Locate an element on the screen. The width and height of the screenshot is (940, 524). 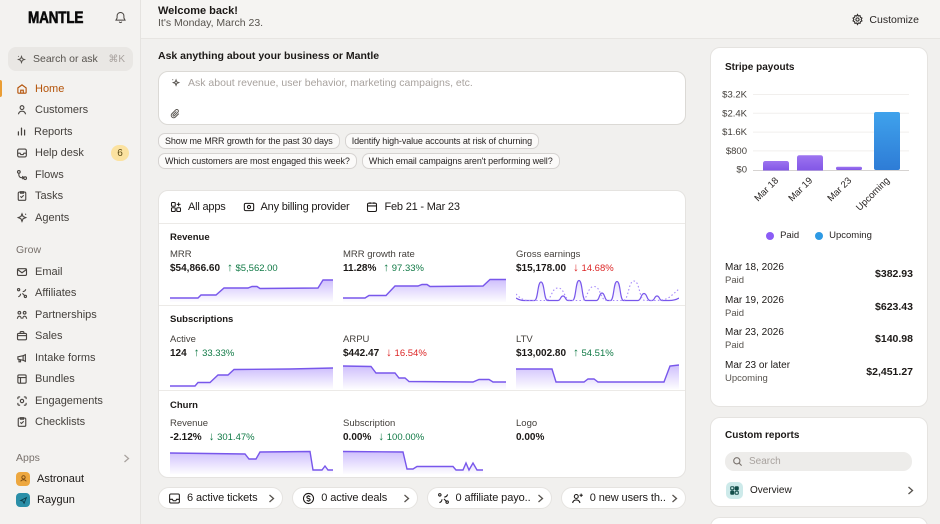
svg-text: Mar 23 is located at coordinates (839, 189).